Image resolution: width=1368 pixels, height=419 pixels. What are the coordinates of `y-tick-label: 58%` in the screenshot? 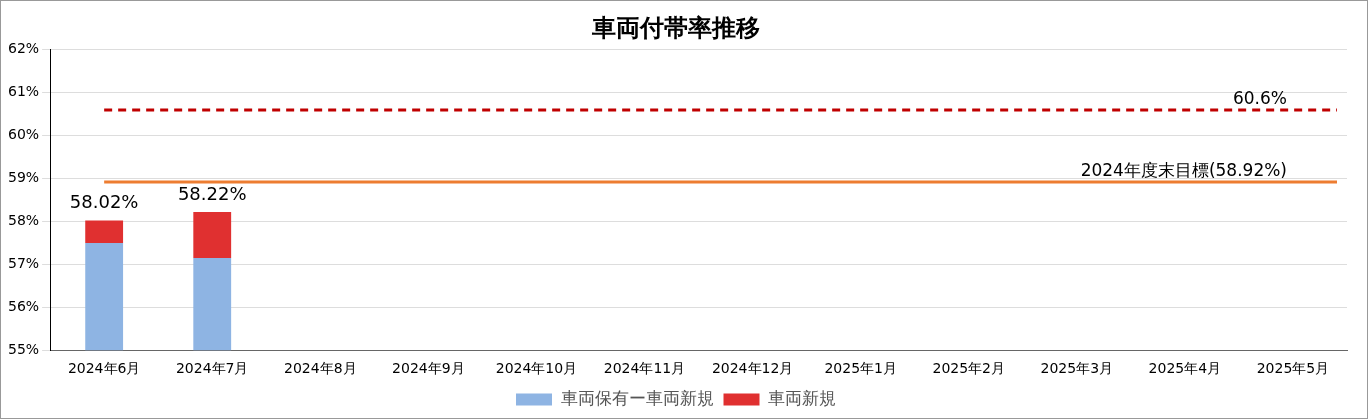 It's located at (23, 220).